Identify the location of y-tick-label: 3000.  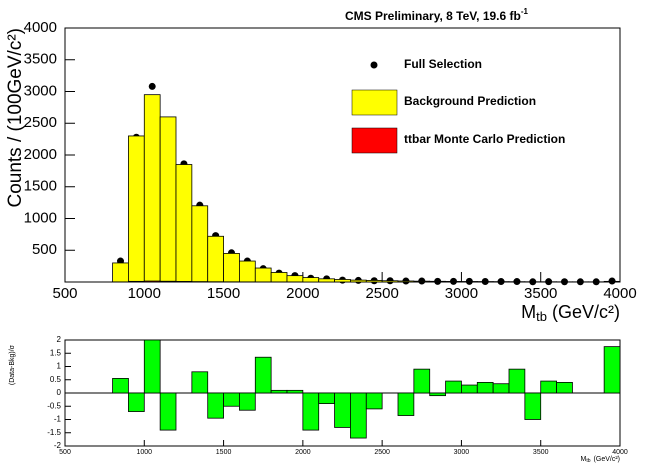
(40, 90).